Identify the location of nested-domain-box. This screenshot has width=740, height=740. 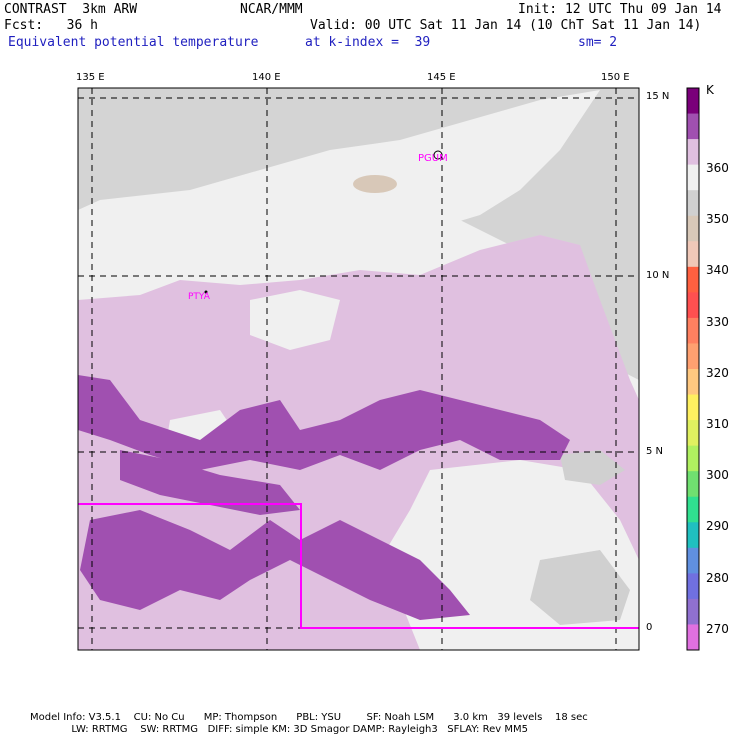
(358, 566).